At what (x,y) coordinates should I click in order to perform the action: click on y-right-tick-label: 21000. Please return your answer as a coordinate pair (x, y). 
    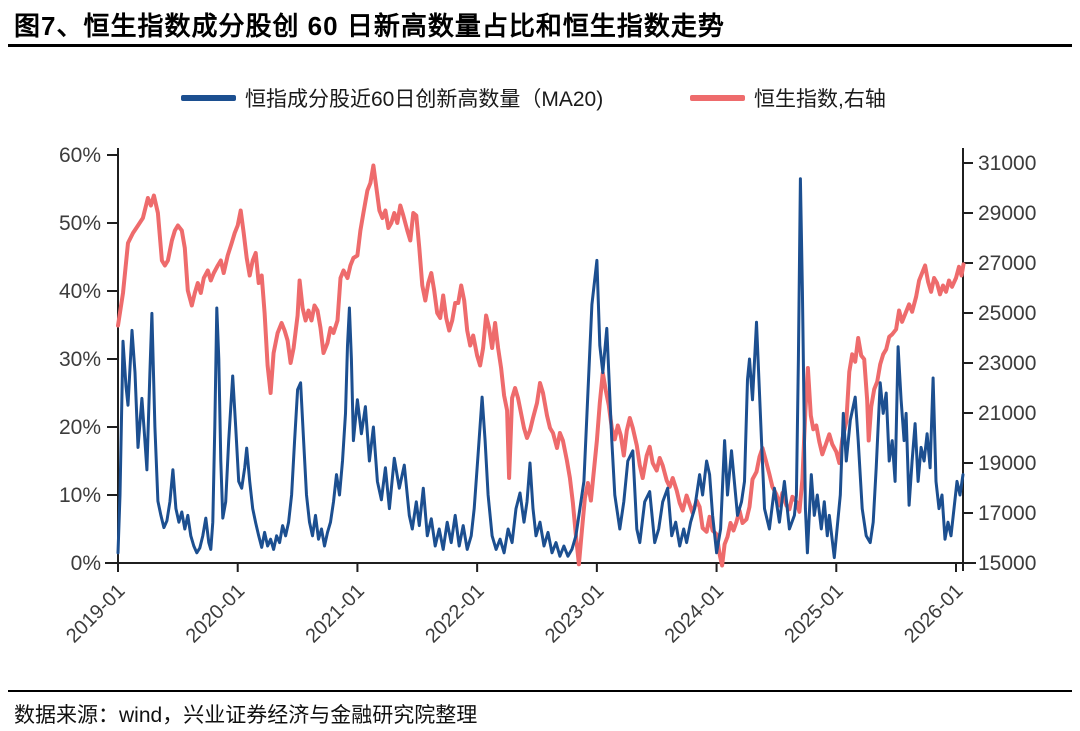
    Looking at the image, I should click on (1007, 413).